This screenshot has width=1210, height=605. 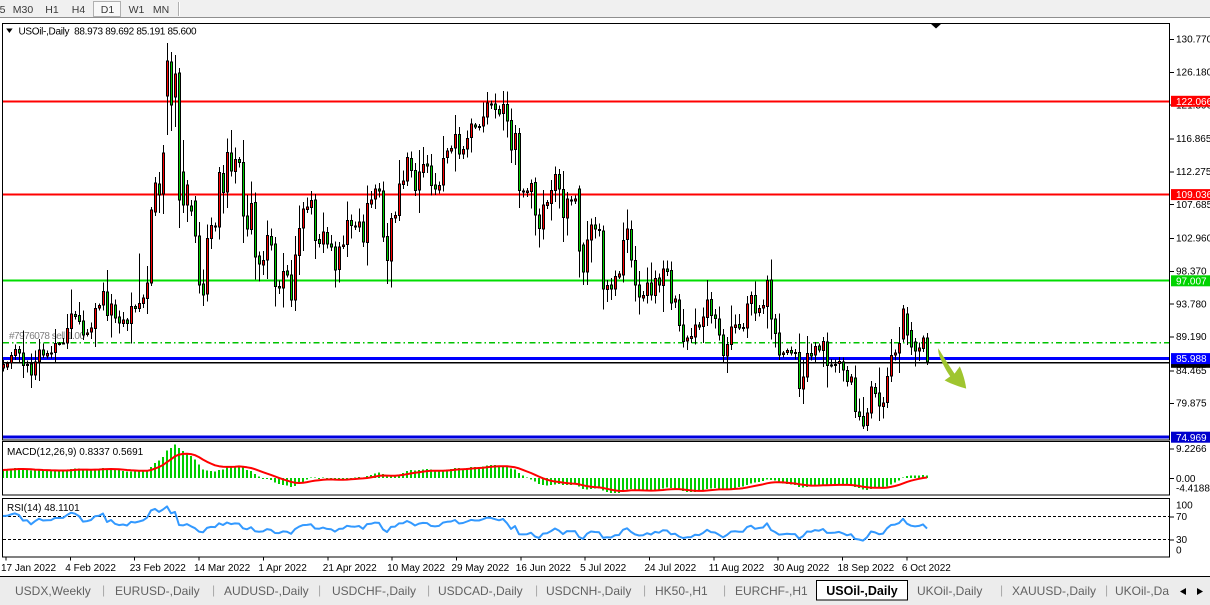 I want to click on svg-text: 79.875, so click(x=1191, y=404).